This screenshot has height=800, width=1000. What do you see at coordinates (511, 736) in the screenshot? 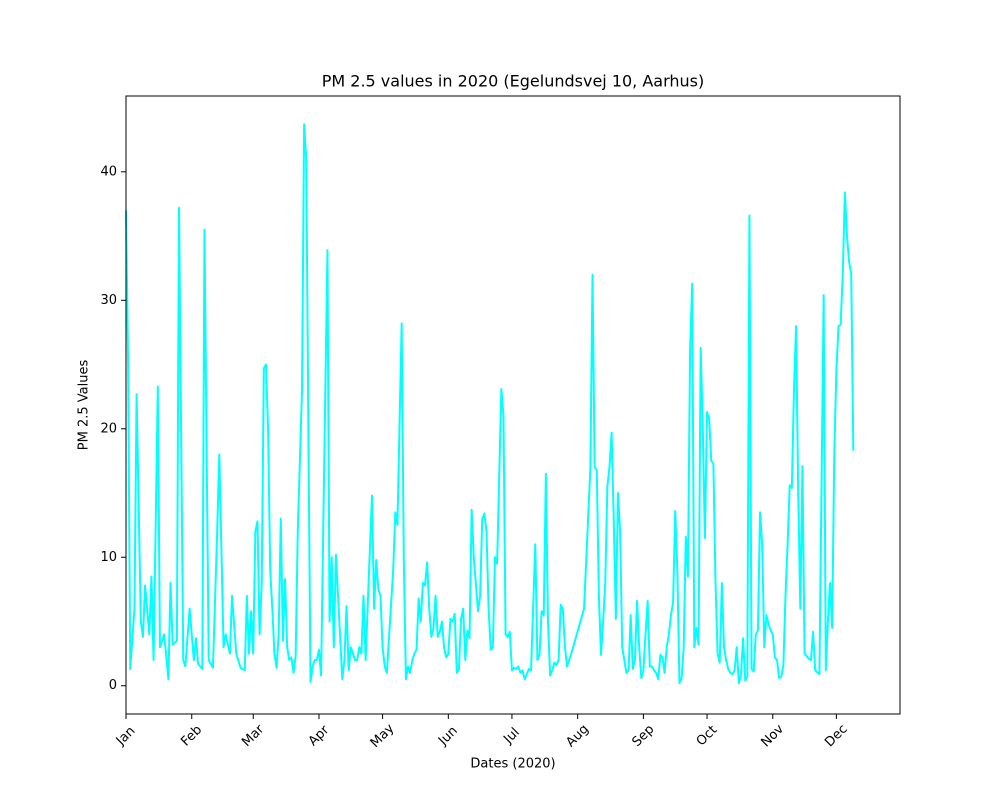
I see `x-tick-label: Jul` at bounding box center [511, 736].